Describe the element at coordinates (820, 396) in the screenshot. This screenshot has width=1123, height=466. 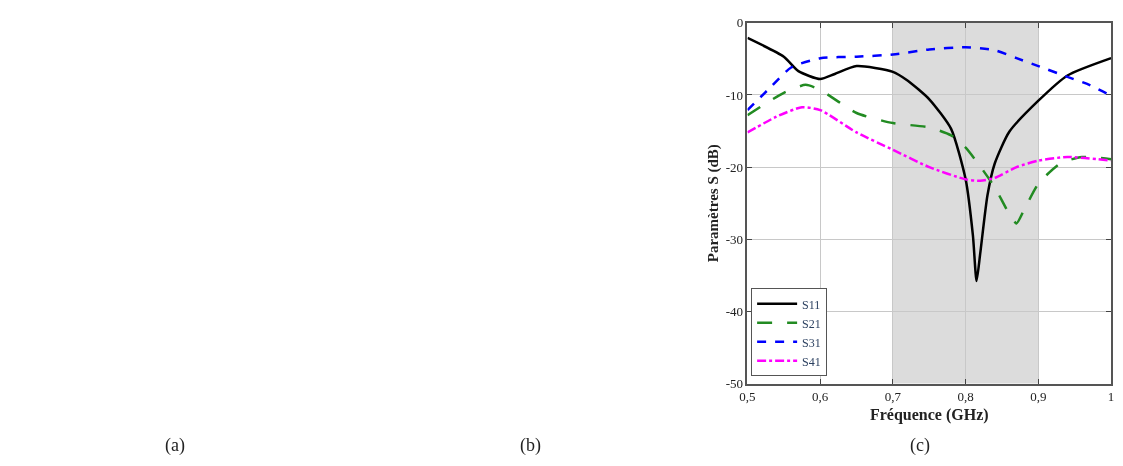
I see `x-tick-label: 0,6` at that location.